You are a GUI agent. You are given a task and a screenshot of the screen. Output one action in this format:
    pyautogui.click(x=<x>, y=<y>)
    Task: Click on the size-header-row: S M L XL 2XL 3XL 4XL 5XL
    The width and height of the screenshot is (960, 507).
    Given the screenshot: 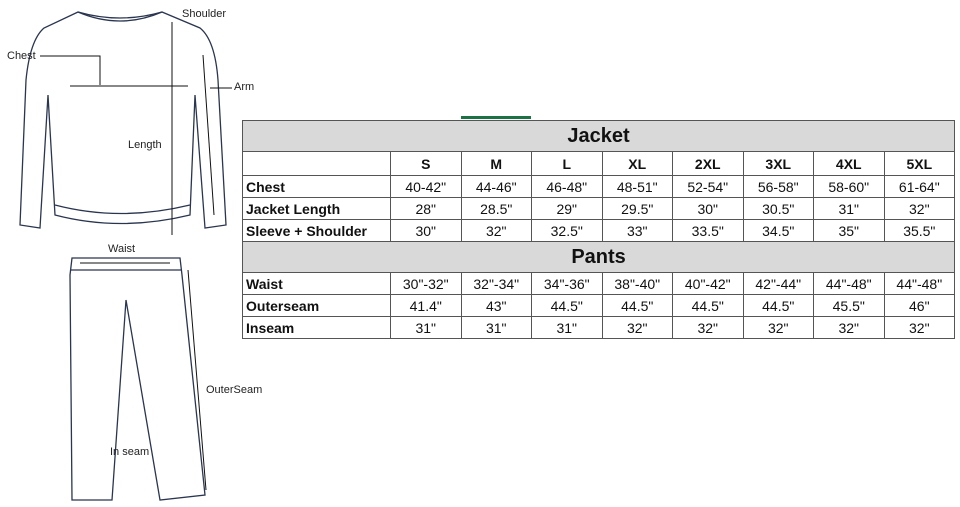 What is the action you would take?
    pyautogui.click(x=599, y=163)
    